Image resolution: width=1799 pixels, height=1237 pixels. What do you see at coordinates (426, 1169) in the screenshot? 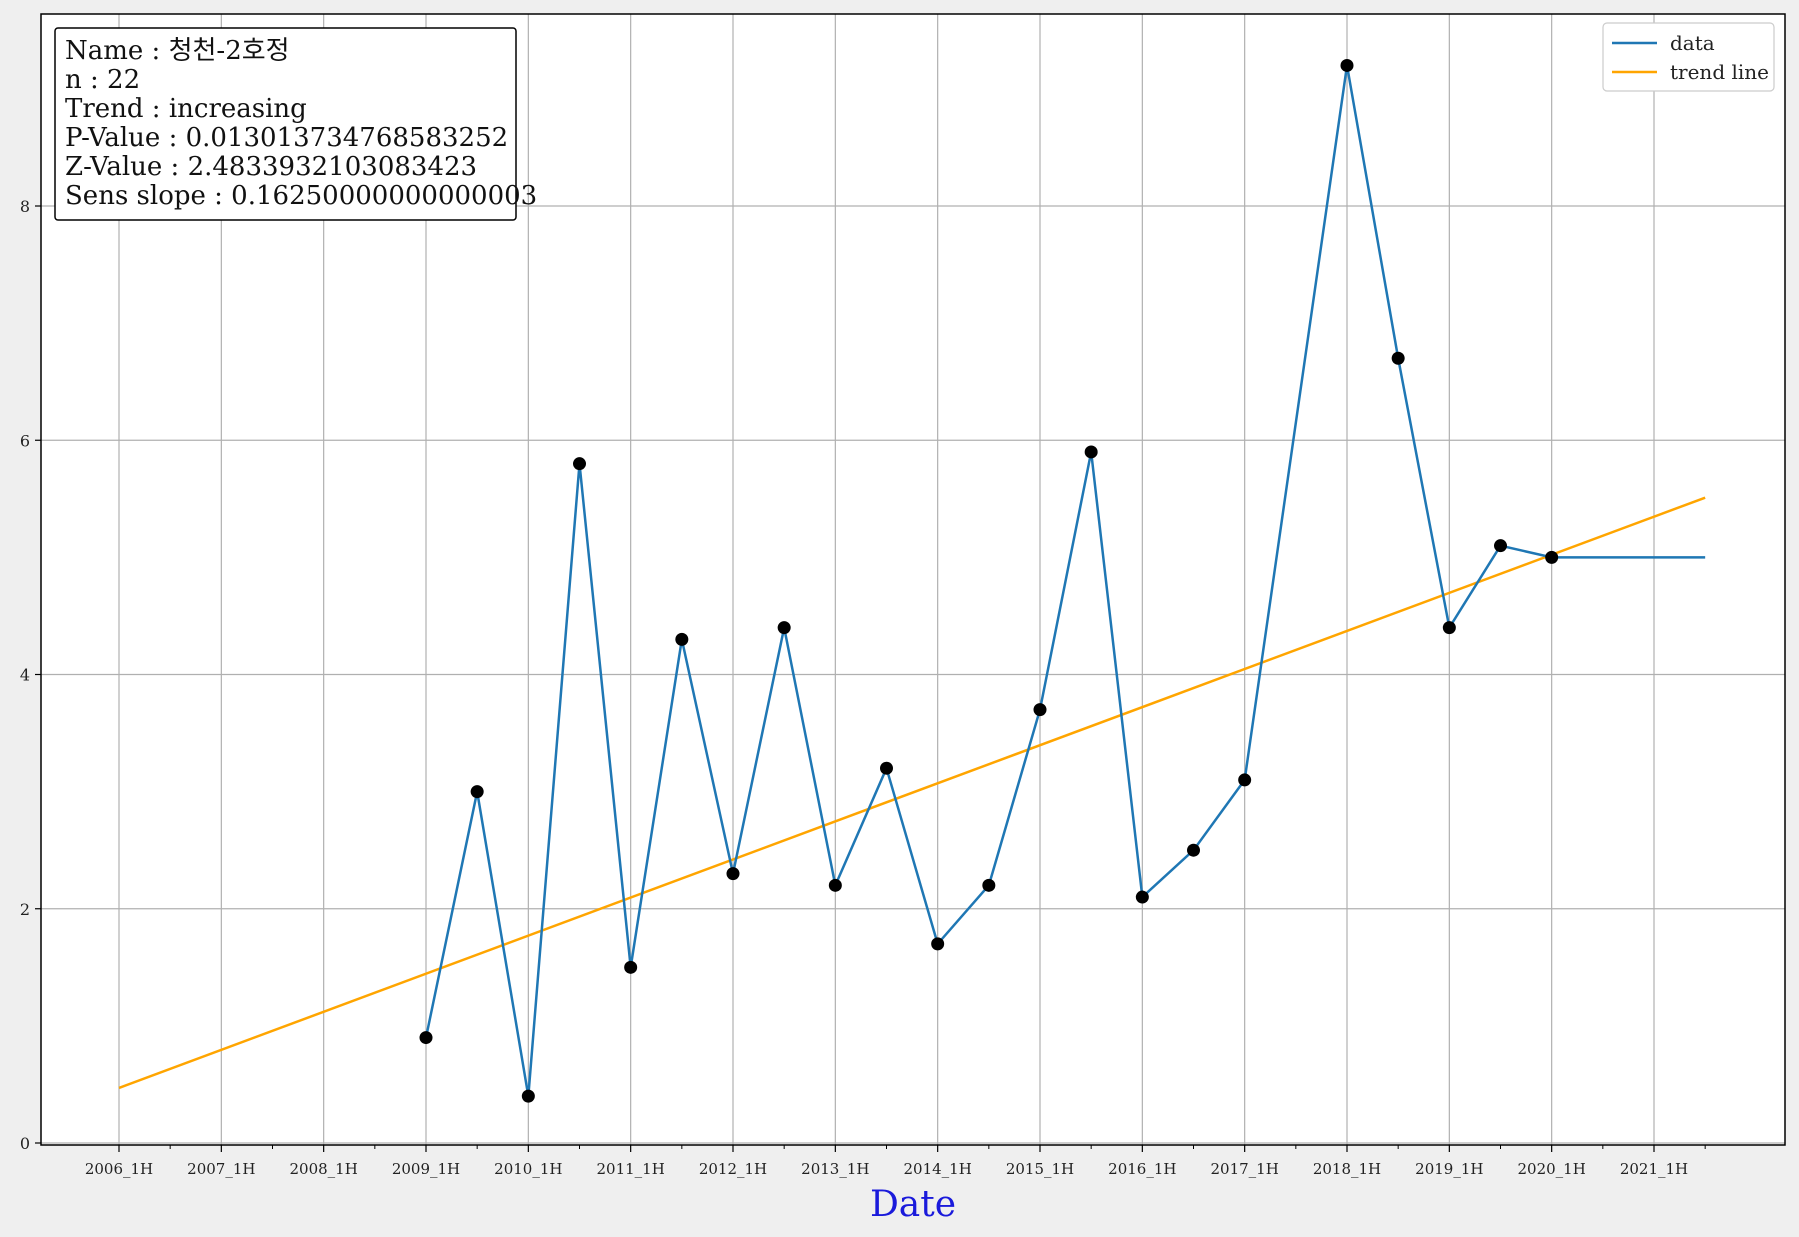
I see `x-tick-label: 2009_1H` at bounding box center [426, 1169].